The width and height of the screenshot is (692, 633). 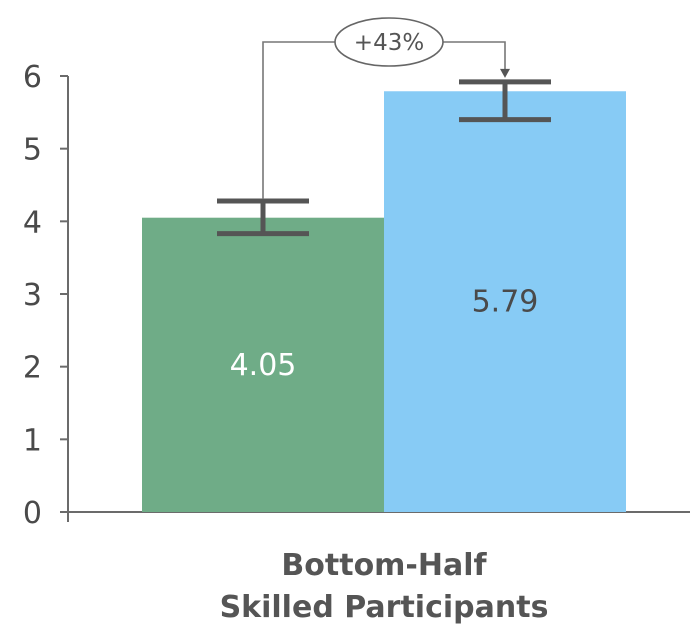 What do you see at coordinates (32, 77) in the screenshot?
I see `y-tick-label: 6` at bounding box center [32, 77].